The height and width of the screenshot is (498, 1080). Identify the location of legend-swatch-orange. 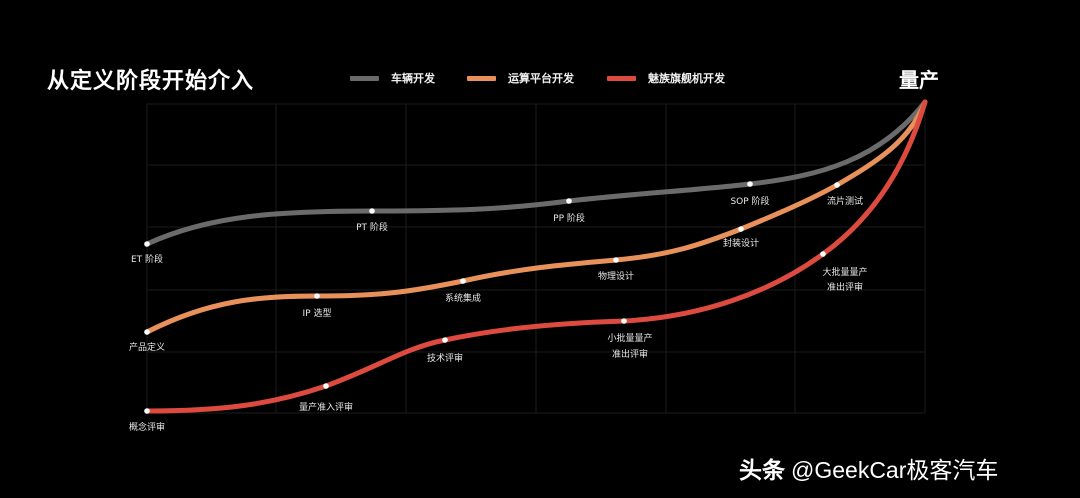
(481, 78).